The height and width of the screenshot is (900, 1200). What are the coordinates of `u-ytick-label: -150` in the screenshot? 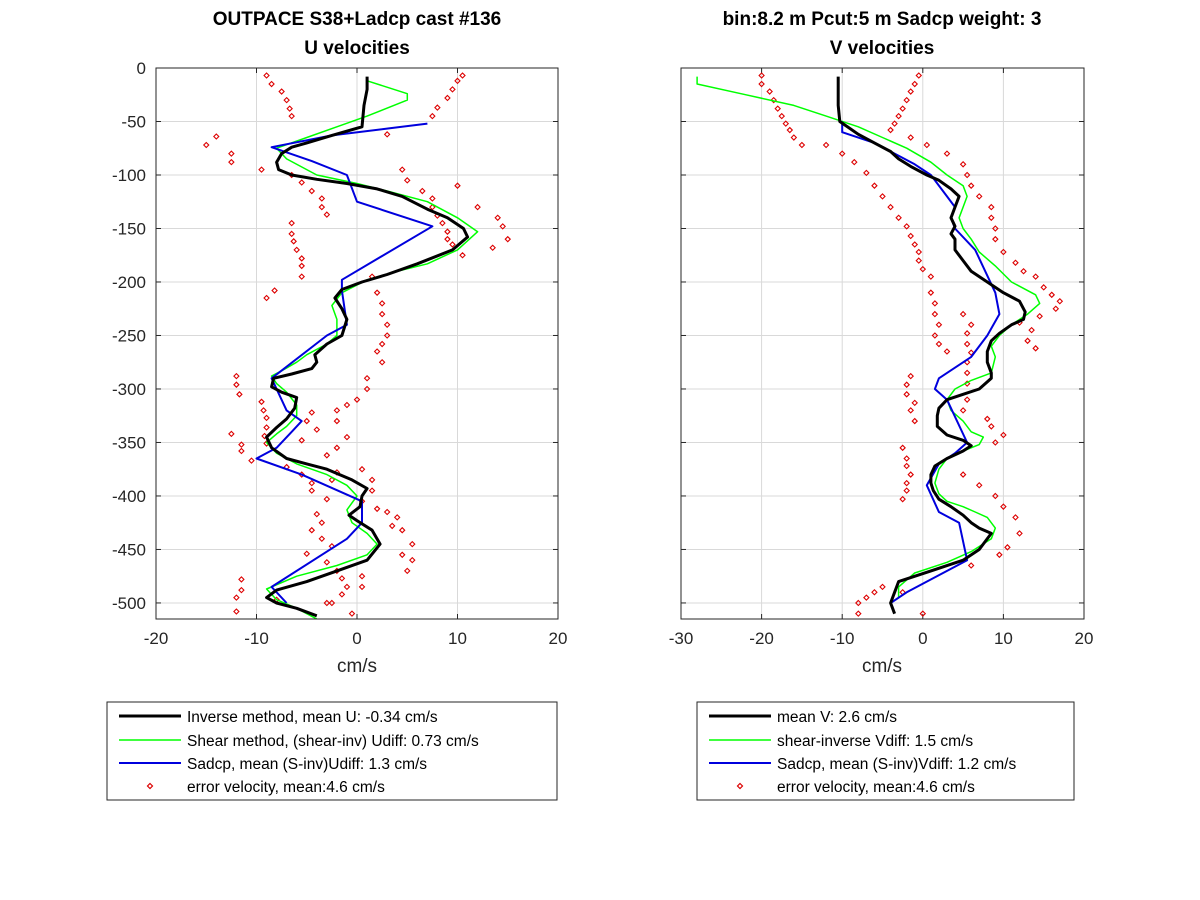 It's located at (129, 228).